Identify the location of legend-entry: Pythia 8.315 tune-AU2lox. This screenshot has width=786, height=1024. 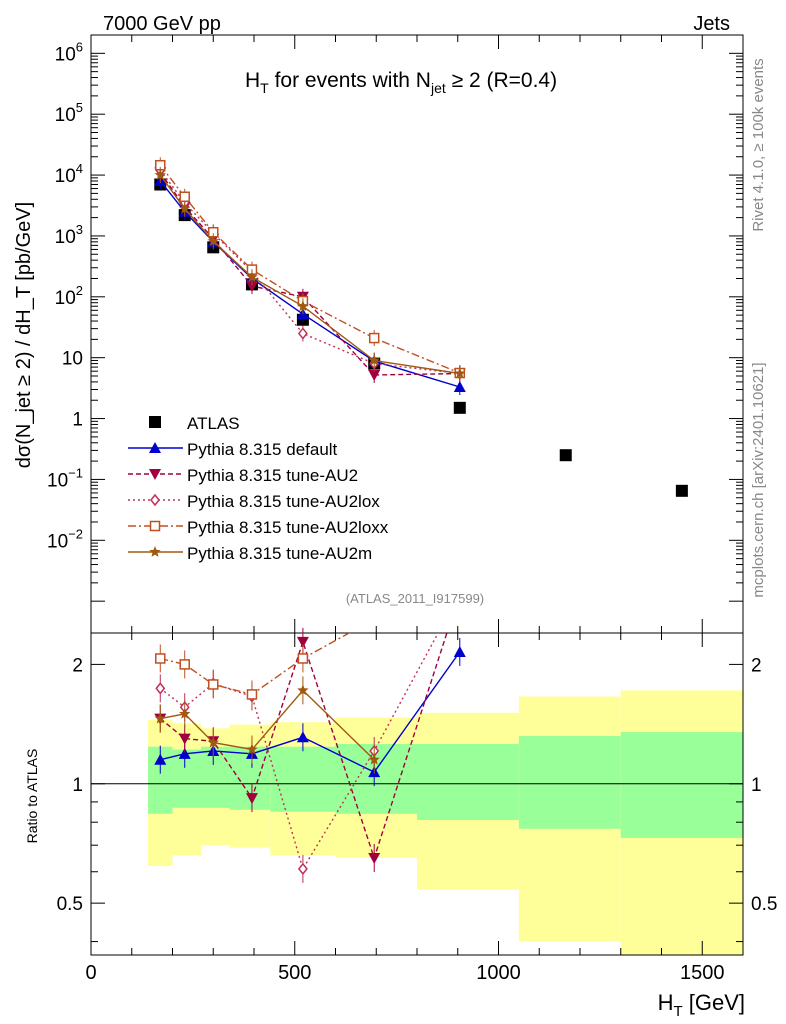
(254, 501).